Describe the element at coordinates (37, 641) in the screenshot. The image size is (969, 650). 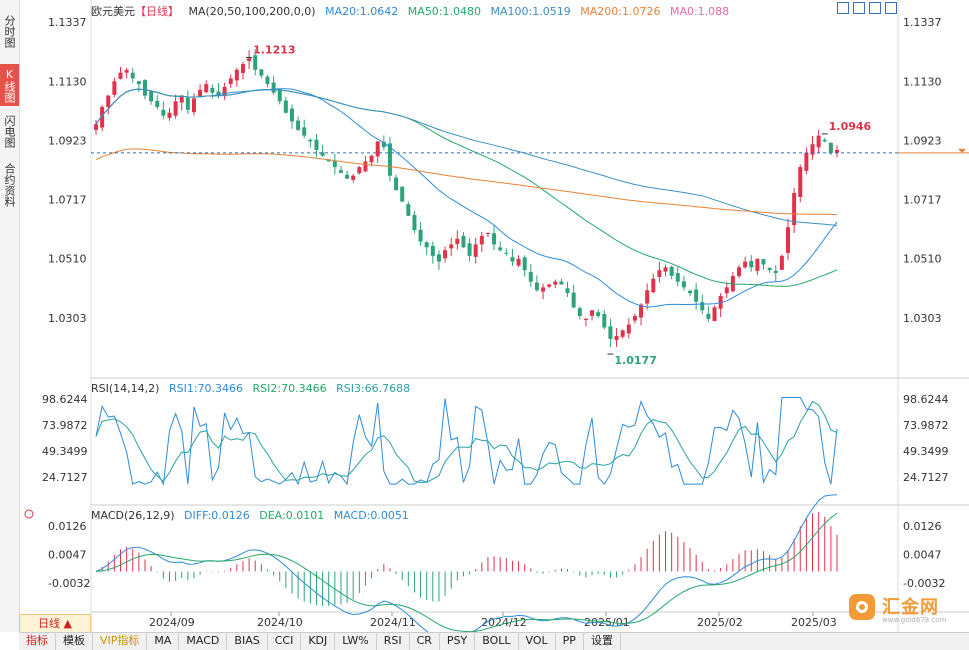
I see `toolbar-item-0: 指标` at that location.